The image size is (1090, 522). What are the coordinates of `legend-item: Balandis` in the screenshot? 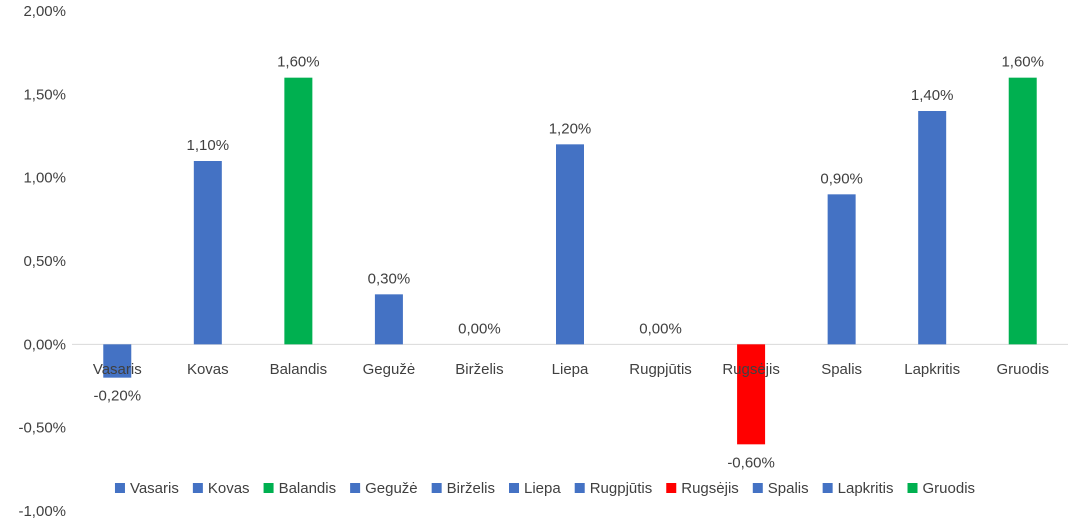 It's located at (300, 488).